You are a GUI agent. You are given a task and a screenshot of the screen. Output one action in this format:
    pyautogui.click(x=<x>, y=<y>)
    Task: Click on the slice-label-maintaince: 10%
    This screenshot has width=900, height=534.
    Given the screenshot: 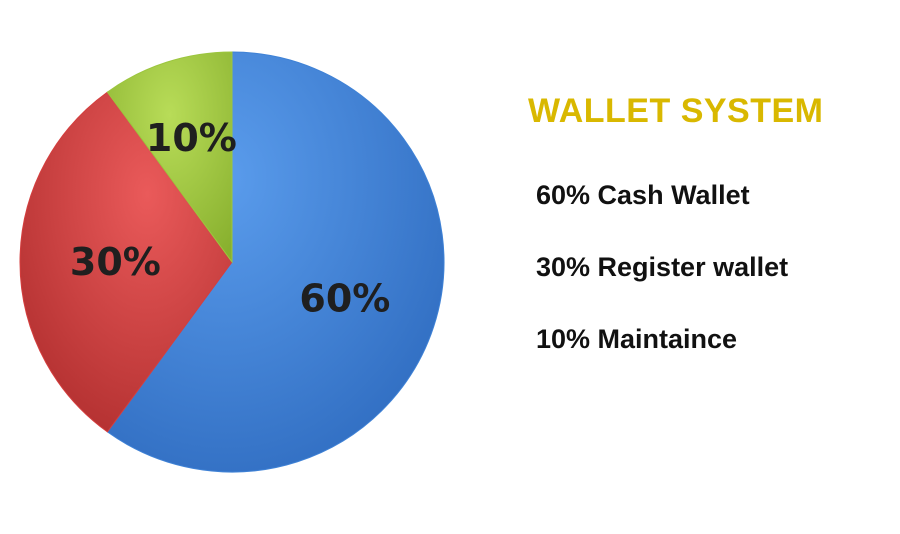 What is the action you would take?
    pyautogui.click(x=191, y=138)
    